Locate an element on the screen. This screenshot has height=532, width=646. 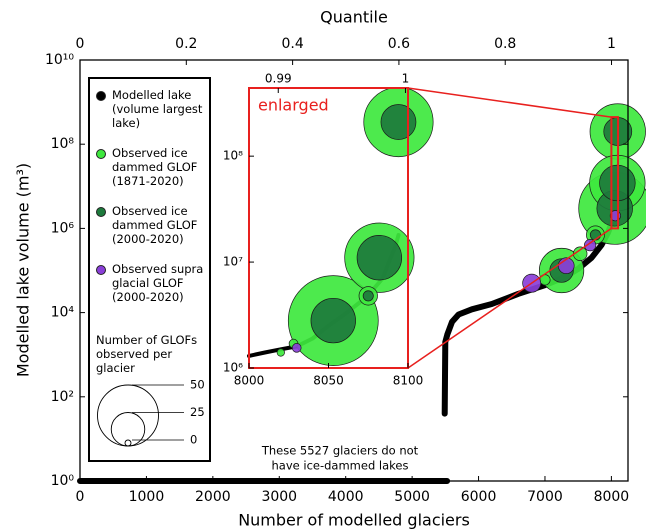
legend-item: Observed supra glacial GLOF (2000-2020) is located at coordinates (151, 283).